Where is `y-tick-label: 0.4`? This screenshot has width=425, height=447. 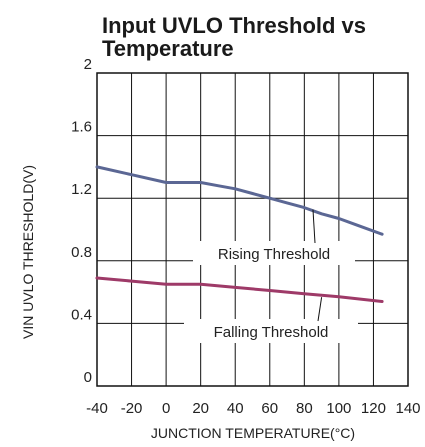 y-tick-label: 0.4 is located at coordinates (81, 314).